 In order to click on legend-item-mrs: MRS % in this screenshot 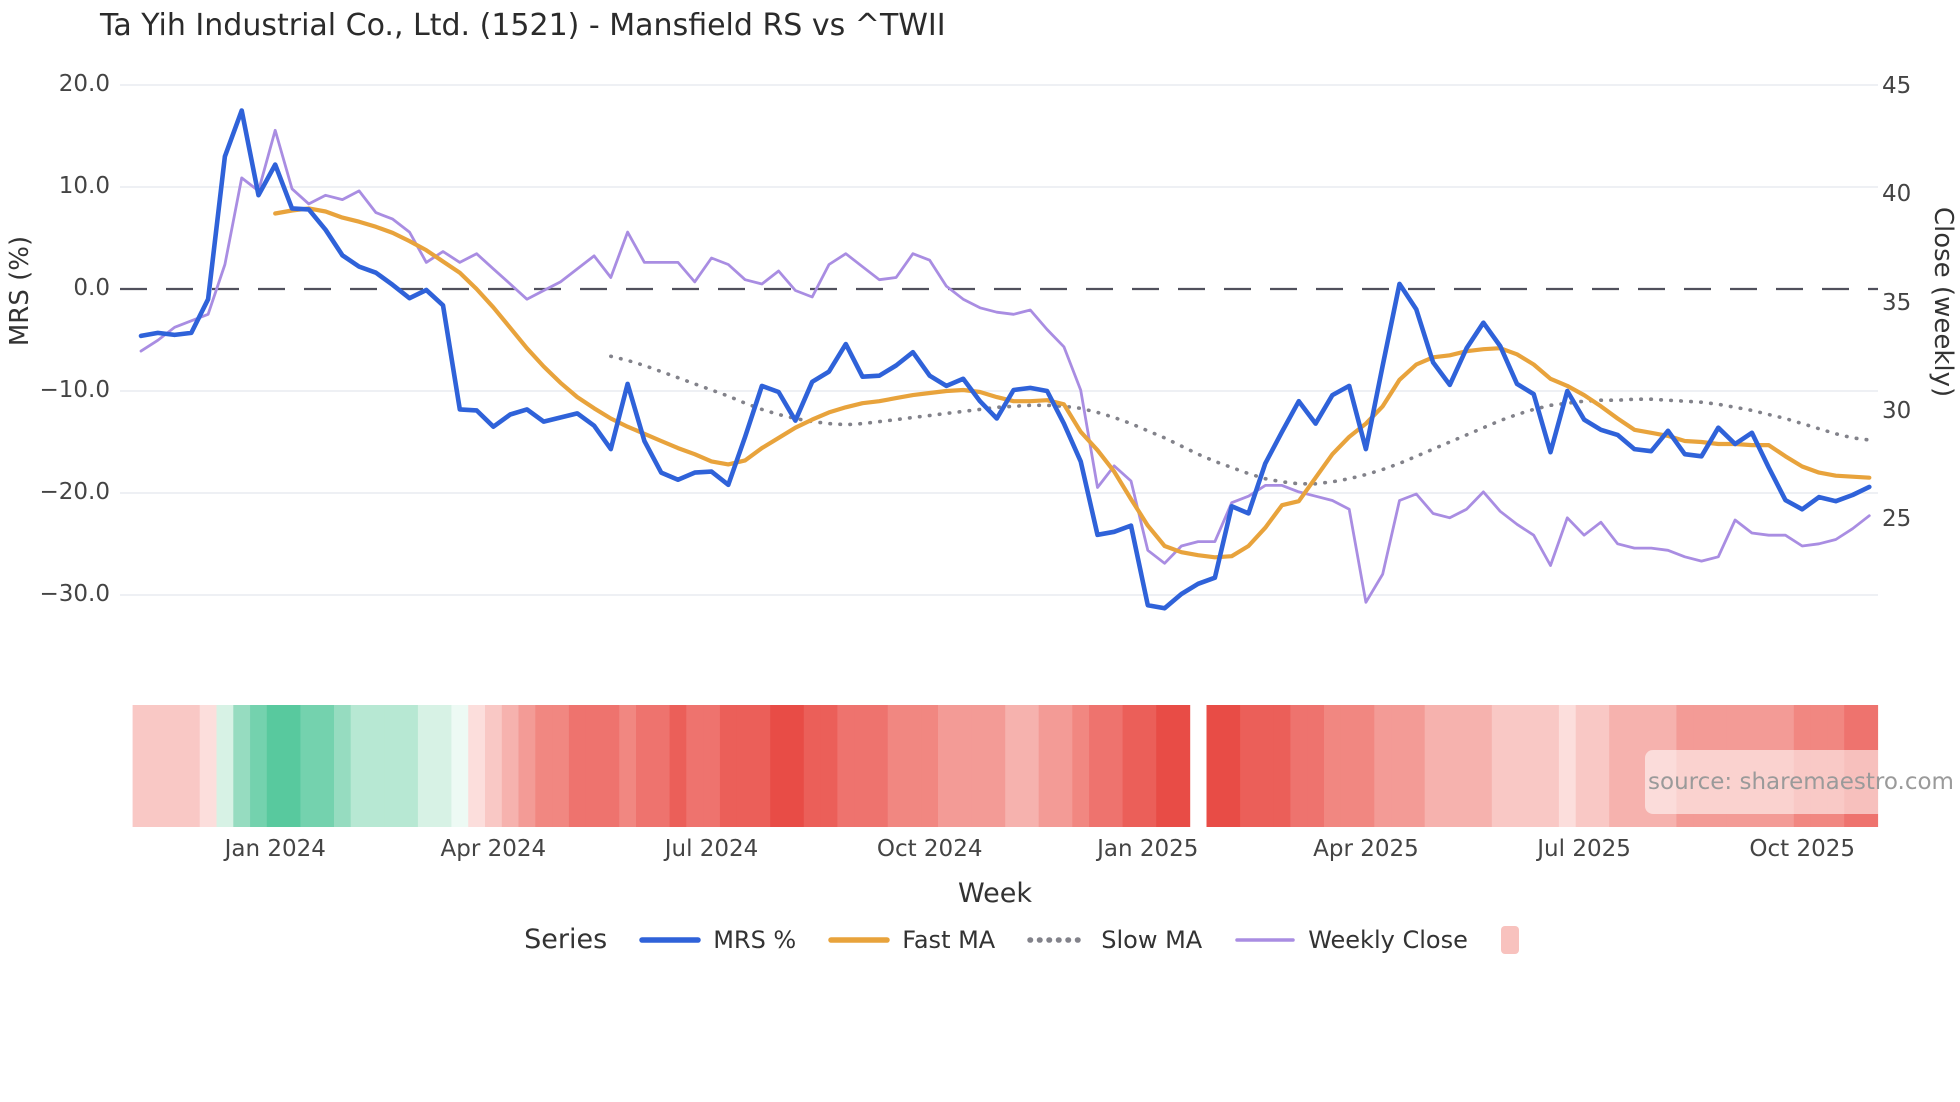, I will do `click(717, 940)`.